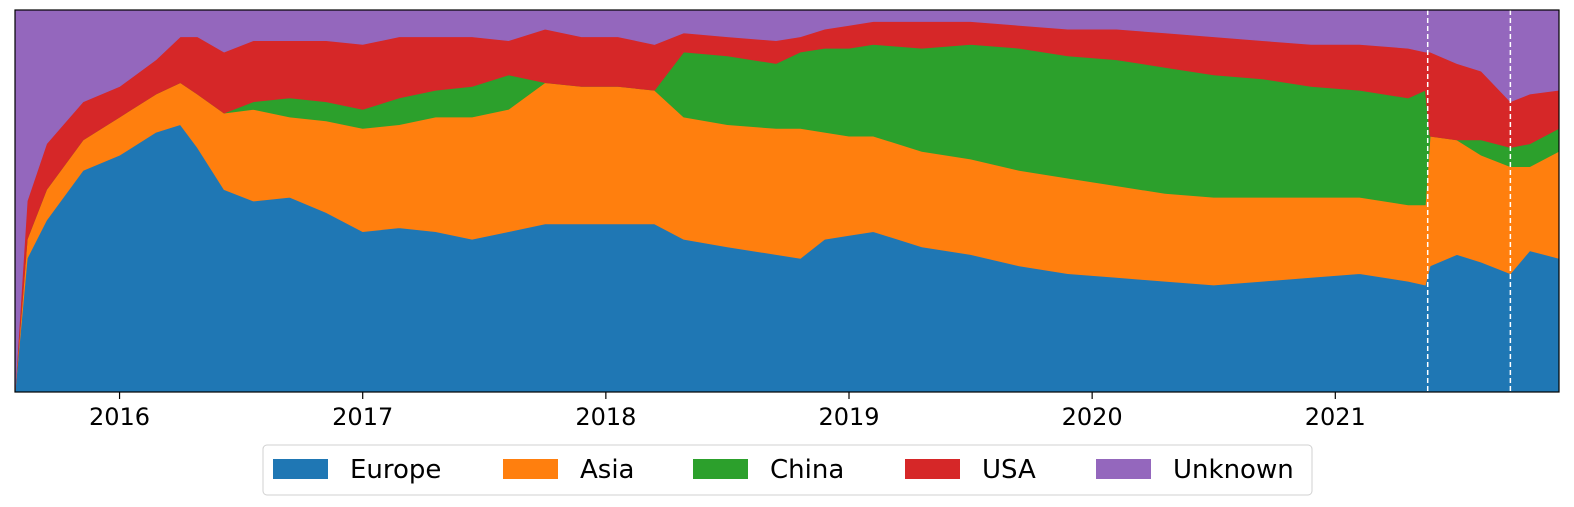 The height and width of the screenshot is (507, 1574). I want to click on x-axis: 2016 2017 2018 2019 2020 2021, so click(727, 411).